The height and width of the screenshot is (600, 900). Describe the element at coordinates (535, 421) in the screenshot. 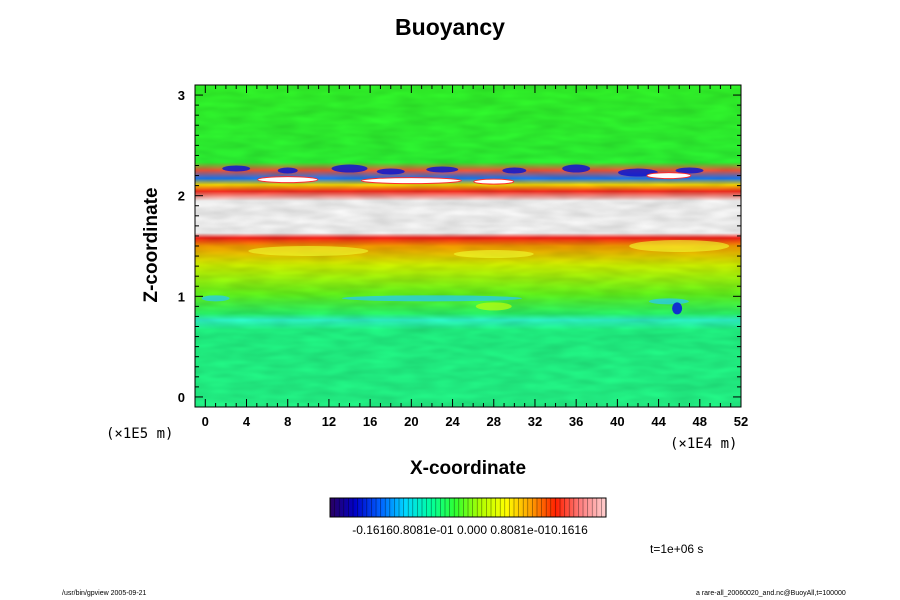

I see `x-tick-label: 32` at that location.